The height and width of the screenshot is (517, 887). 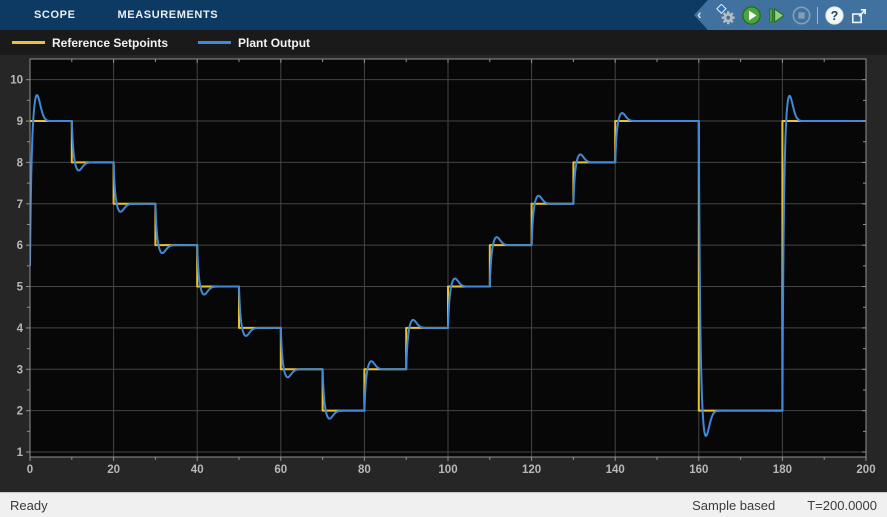 I want to click on stop-button, so click(x=801, y=15).